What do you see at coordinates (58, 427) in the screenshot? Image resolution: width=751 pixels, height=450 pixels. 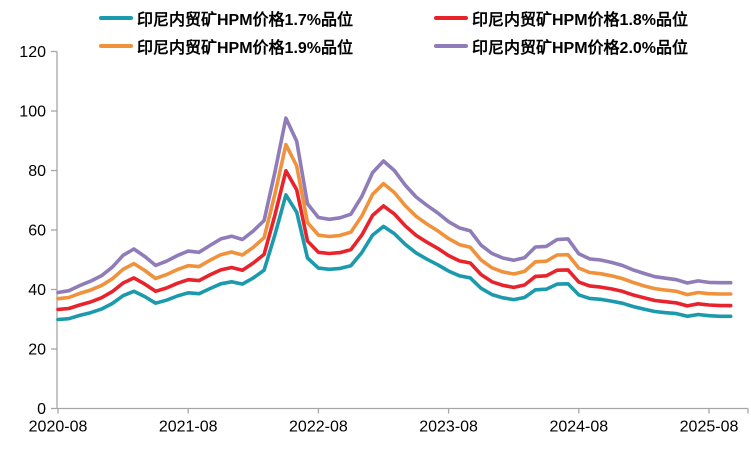 I see `x-tick-label: 2020-08` at bounding box center [58, 427].